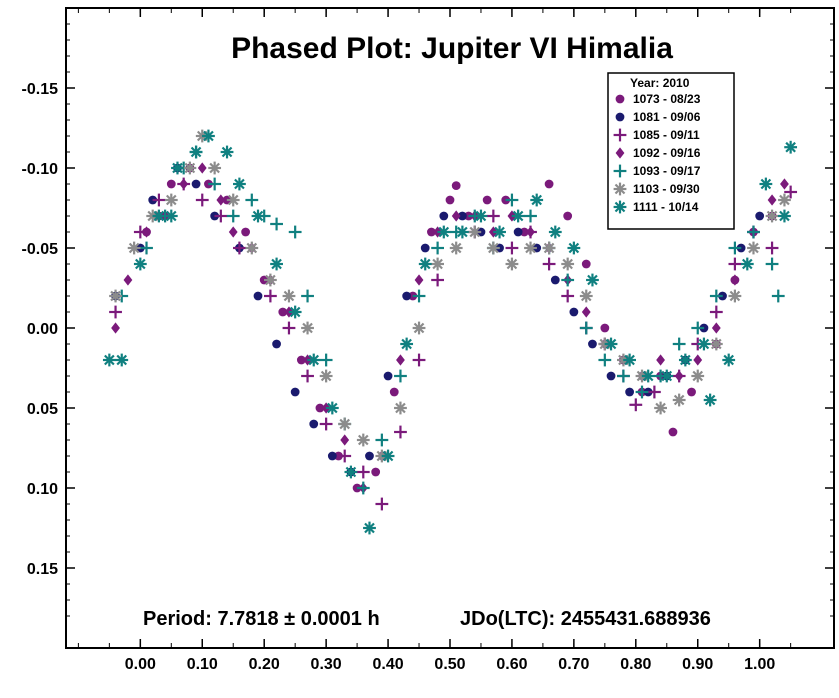 Image resolution: width=839 pixels, height=698 pixels. Describe the element at coordinates (40, 169) in the screenshot. I see `y-tick-label: -0.10` at that location.